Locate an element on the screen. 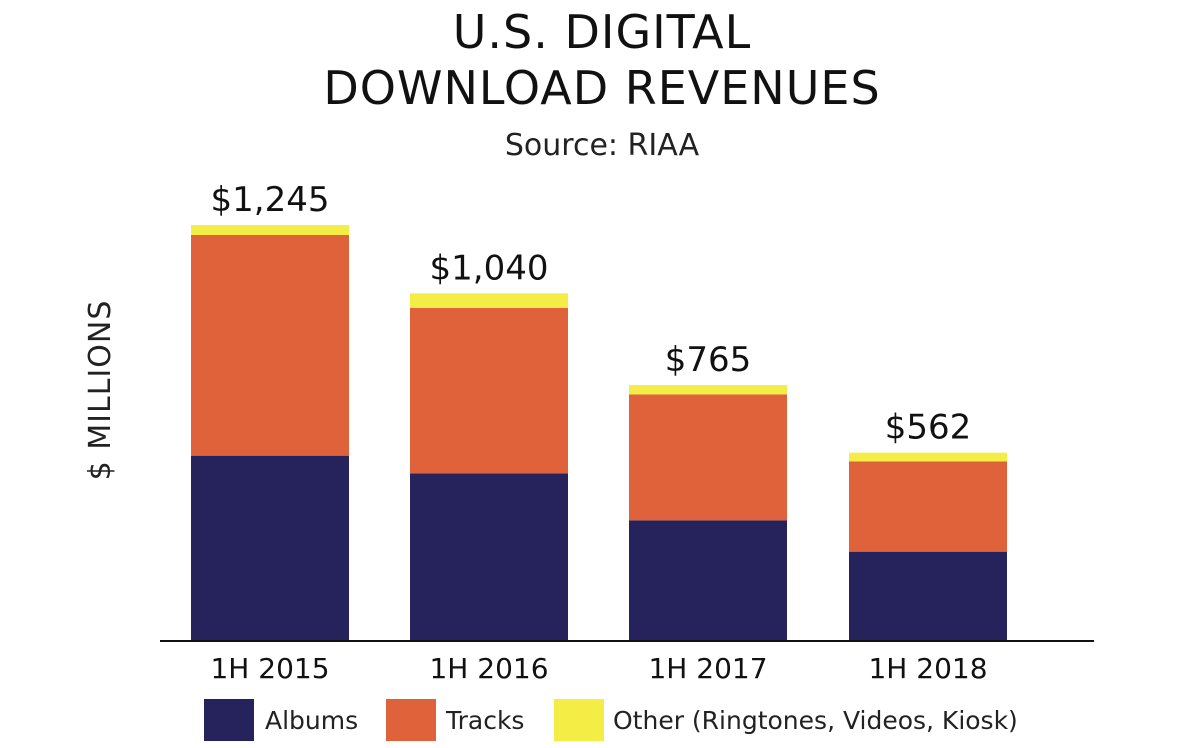  bar-other-1h-2016 is located at coordinates (489, 300).